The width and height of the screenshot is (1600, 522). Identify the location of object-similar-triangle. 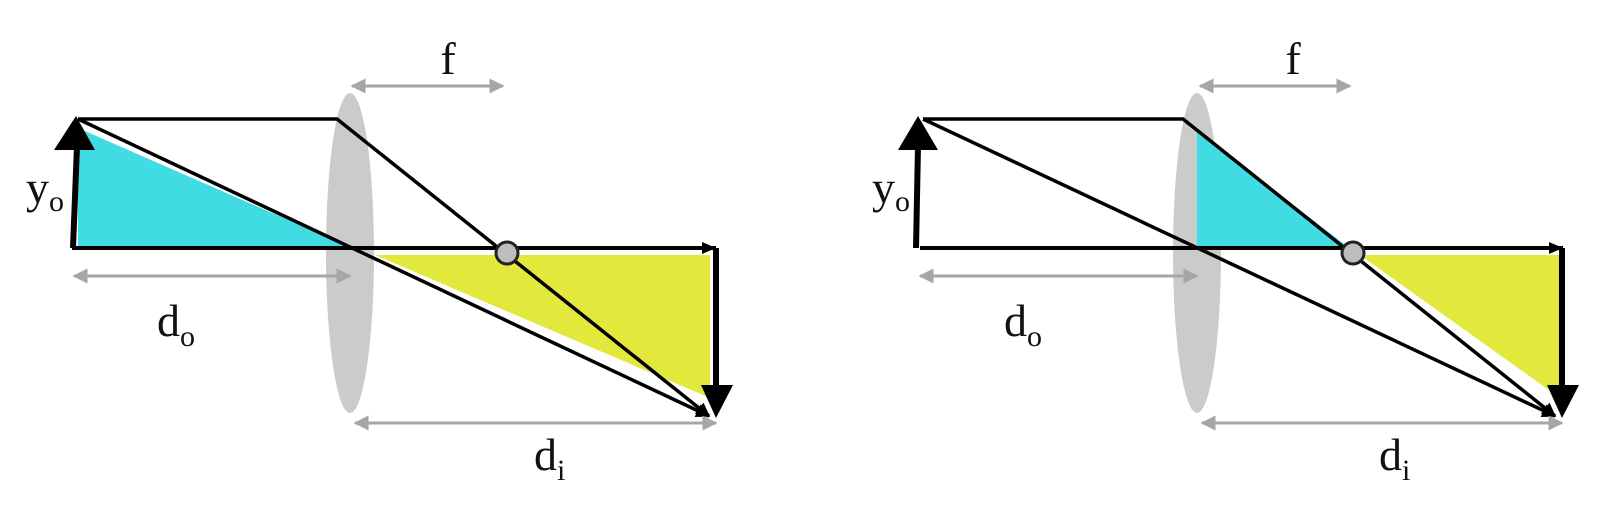
(214, 187).